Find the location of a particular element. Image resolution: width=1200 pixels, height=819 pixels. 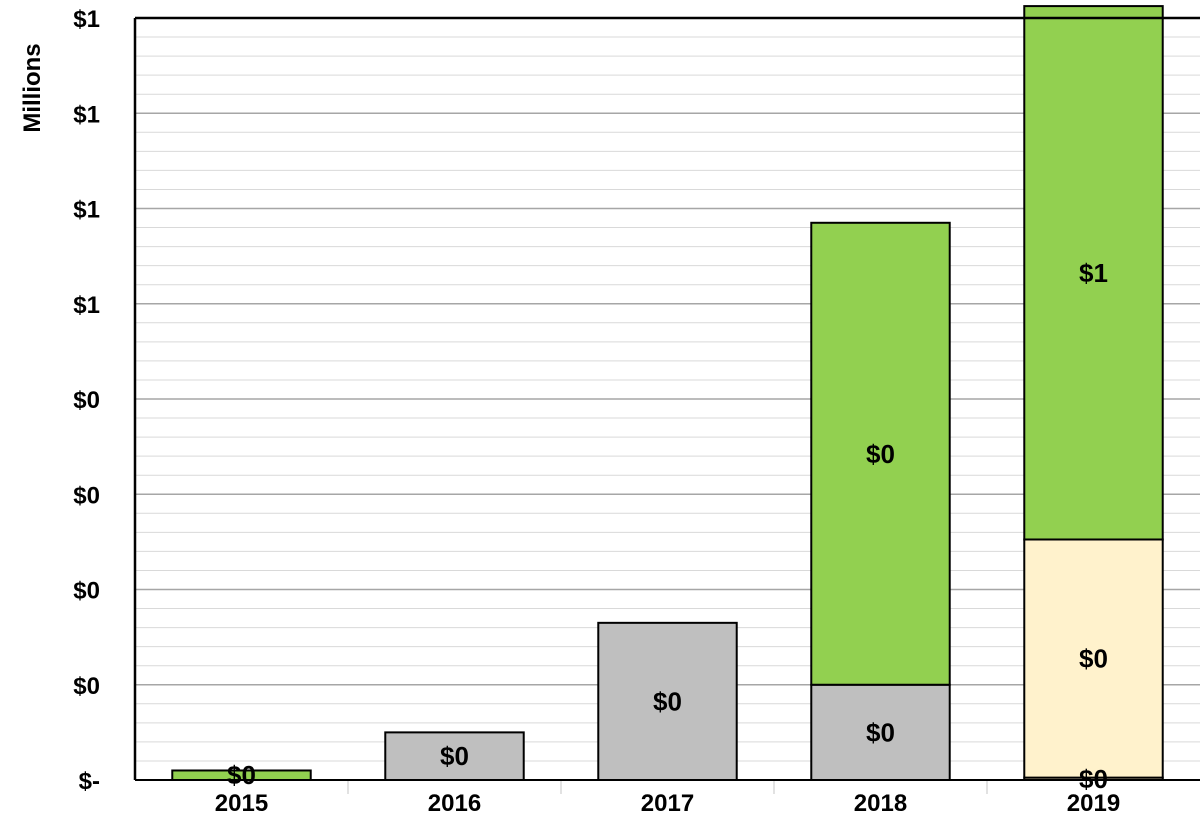

bar-data-label: $1 is located at coordinates (1093, 273).